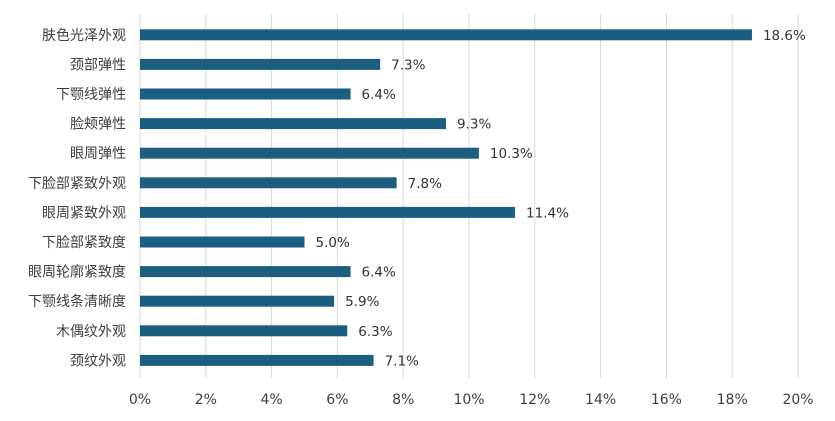 The height and width of the screenshot is (421, 835). What do you see at coordinates (77, 184) in the screenshot?
I see `category-label: 下脸部紧致外观` at bounding box center [77, 184].